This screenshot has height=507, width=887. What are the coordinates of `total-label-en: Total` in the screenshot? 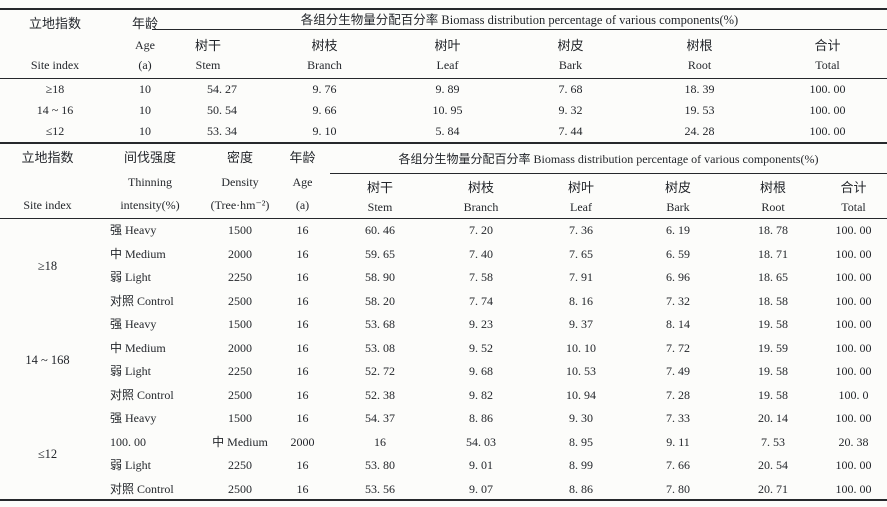 It's located at (853, 206).